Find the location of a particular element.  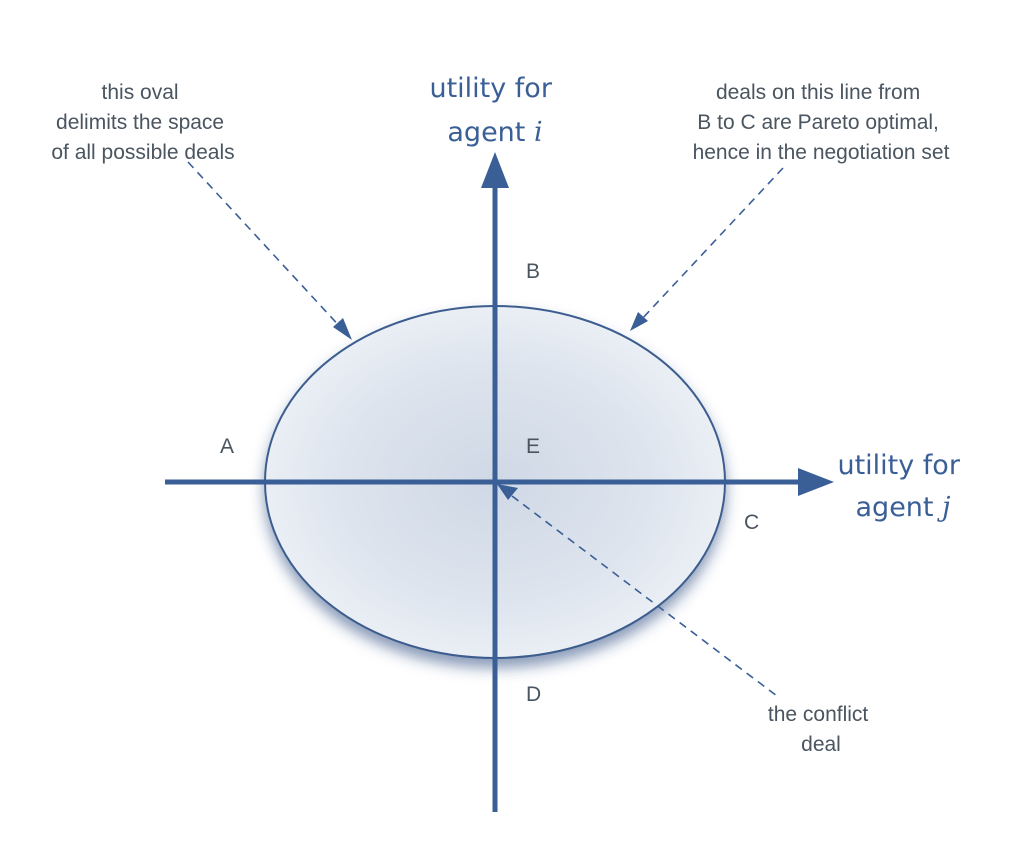

point-label-b: B is located at coordinates (533, 271).